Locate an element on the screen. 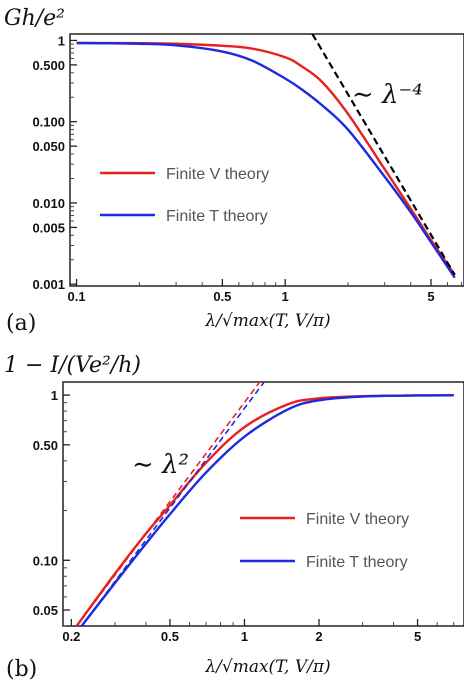 This screenshot has height=692, width=464. panel-a-label: (a) is located at coordinates (21, 323).